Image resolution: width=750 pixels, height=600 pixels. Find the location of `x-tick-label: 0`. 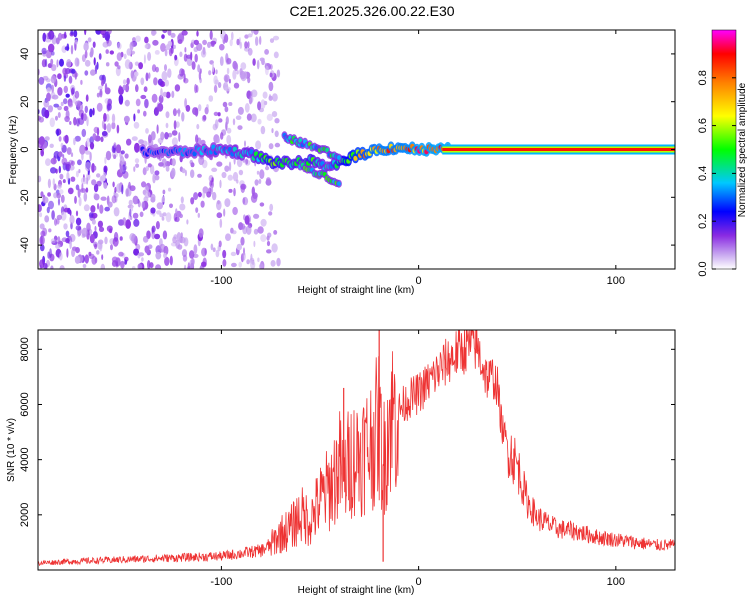

x-tick-label: 0 is located at coordinates (419, 281).